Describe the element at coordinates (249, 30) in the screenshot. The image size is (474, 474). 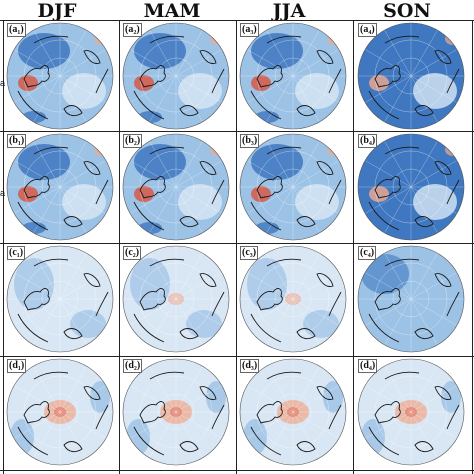
I see `panel-label: (a₃)` at that location.